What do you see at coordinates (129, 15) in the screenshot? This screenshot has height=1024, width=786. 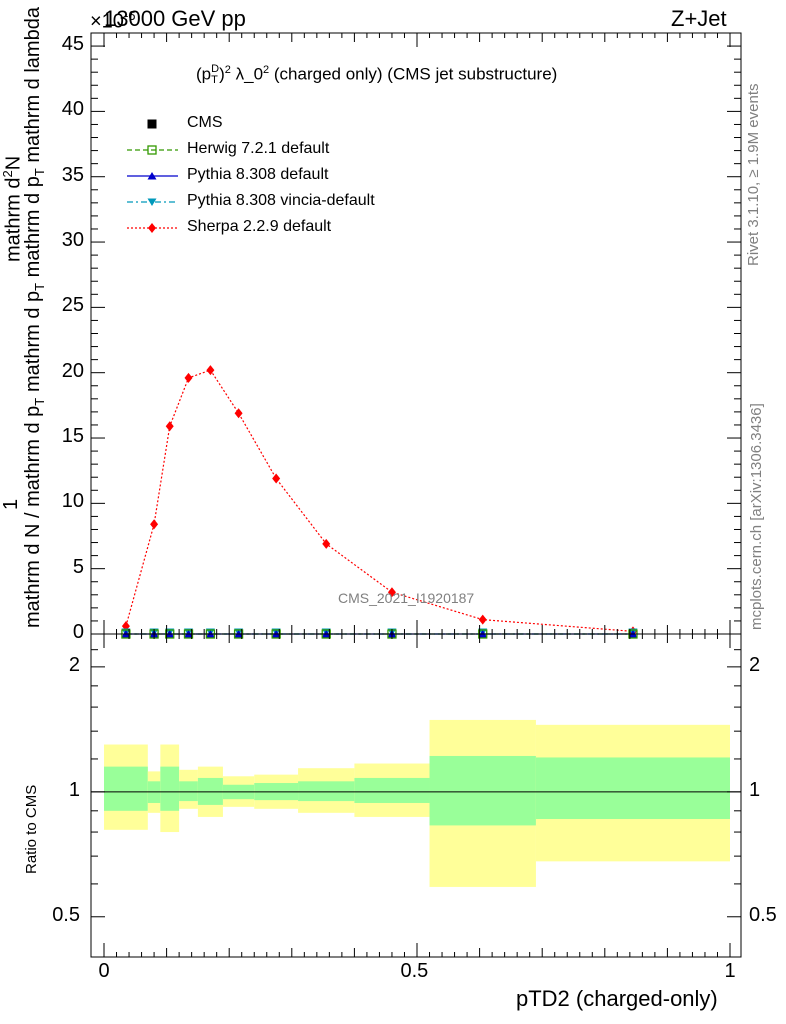 I see `y-multiplier-exponent: -6` at bounding box center [129, 15].